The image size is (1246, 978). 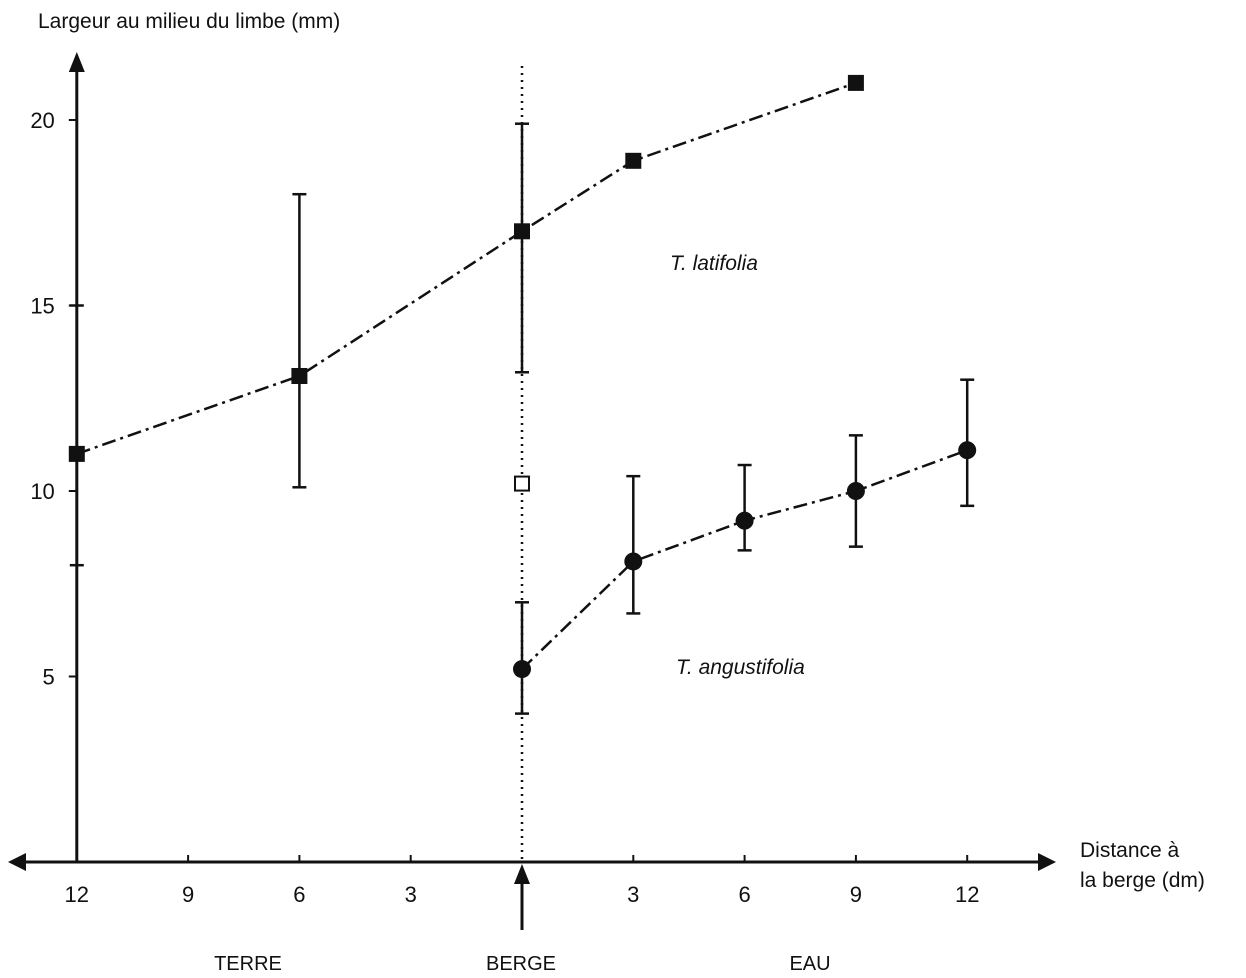 I want to click on series-label-latifolia: T. latifolia, so click(x=714, y=263).